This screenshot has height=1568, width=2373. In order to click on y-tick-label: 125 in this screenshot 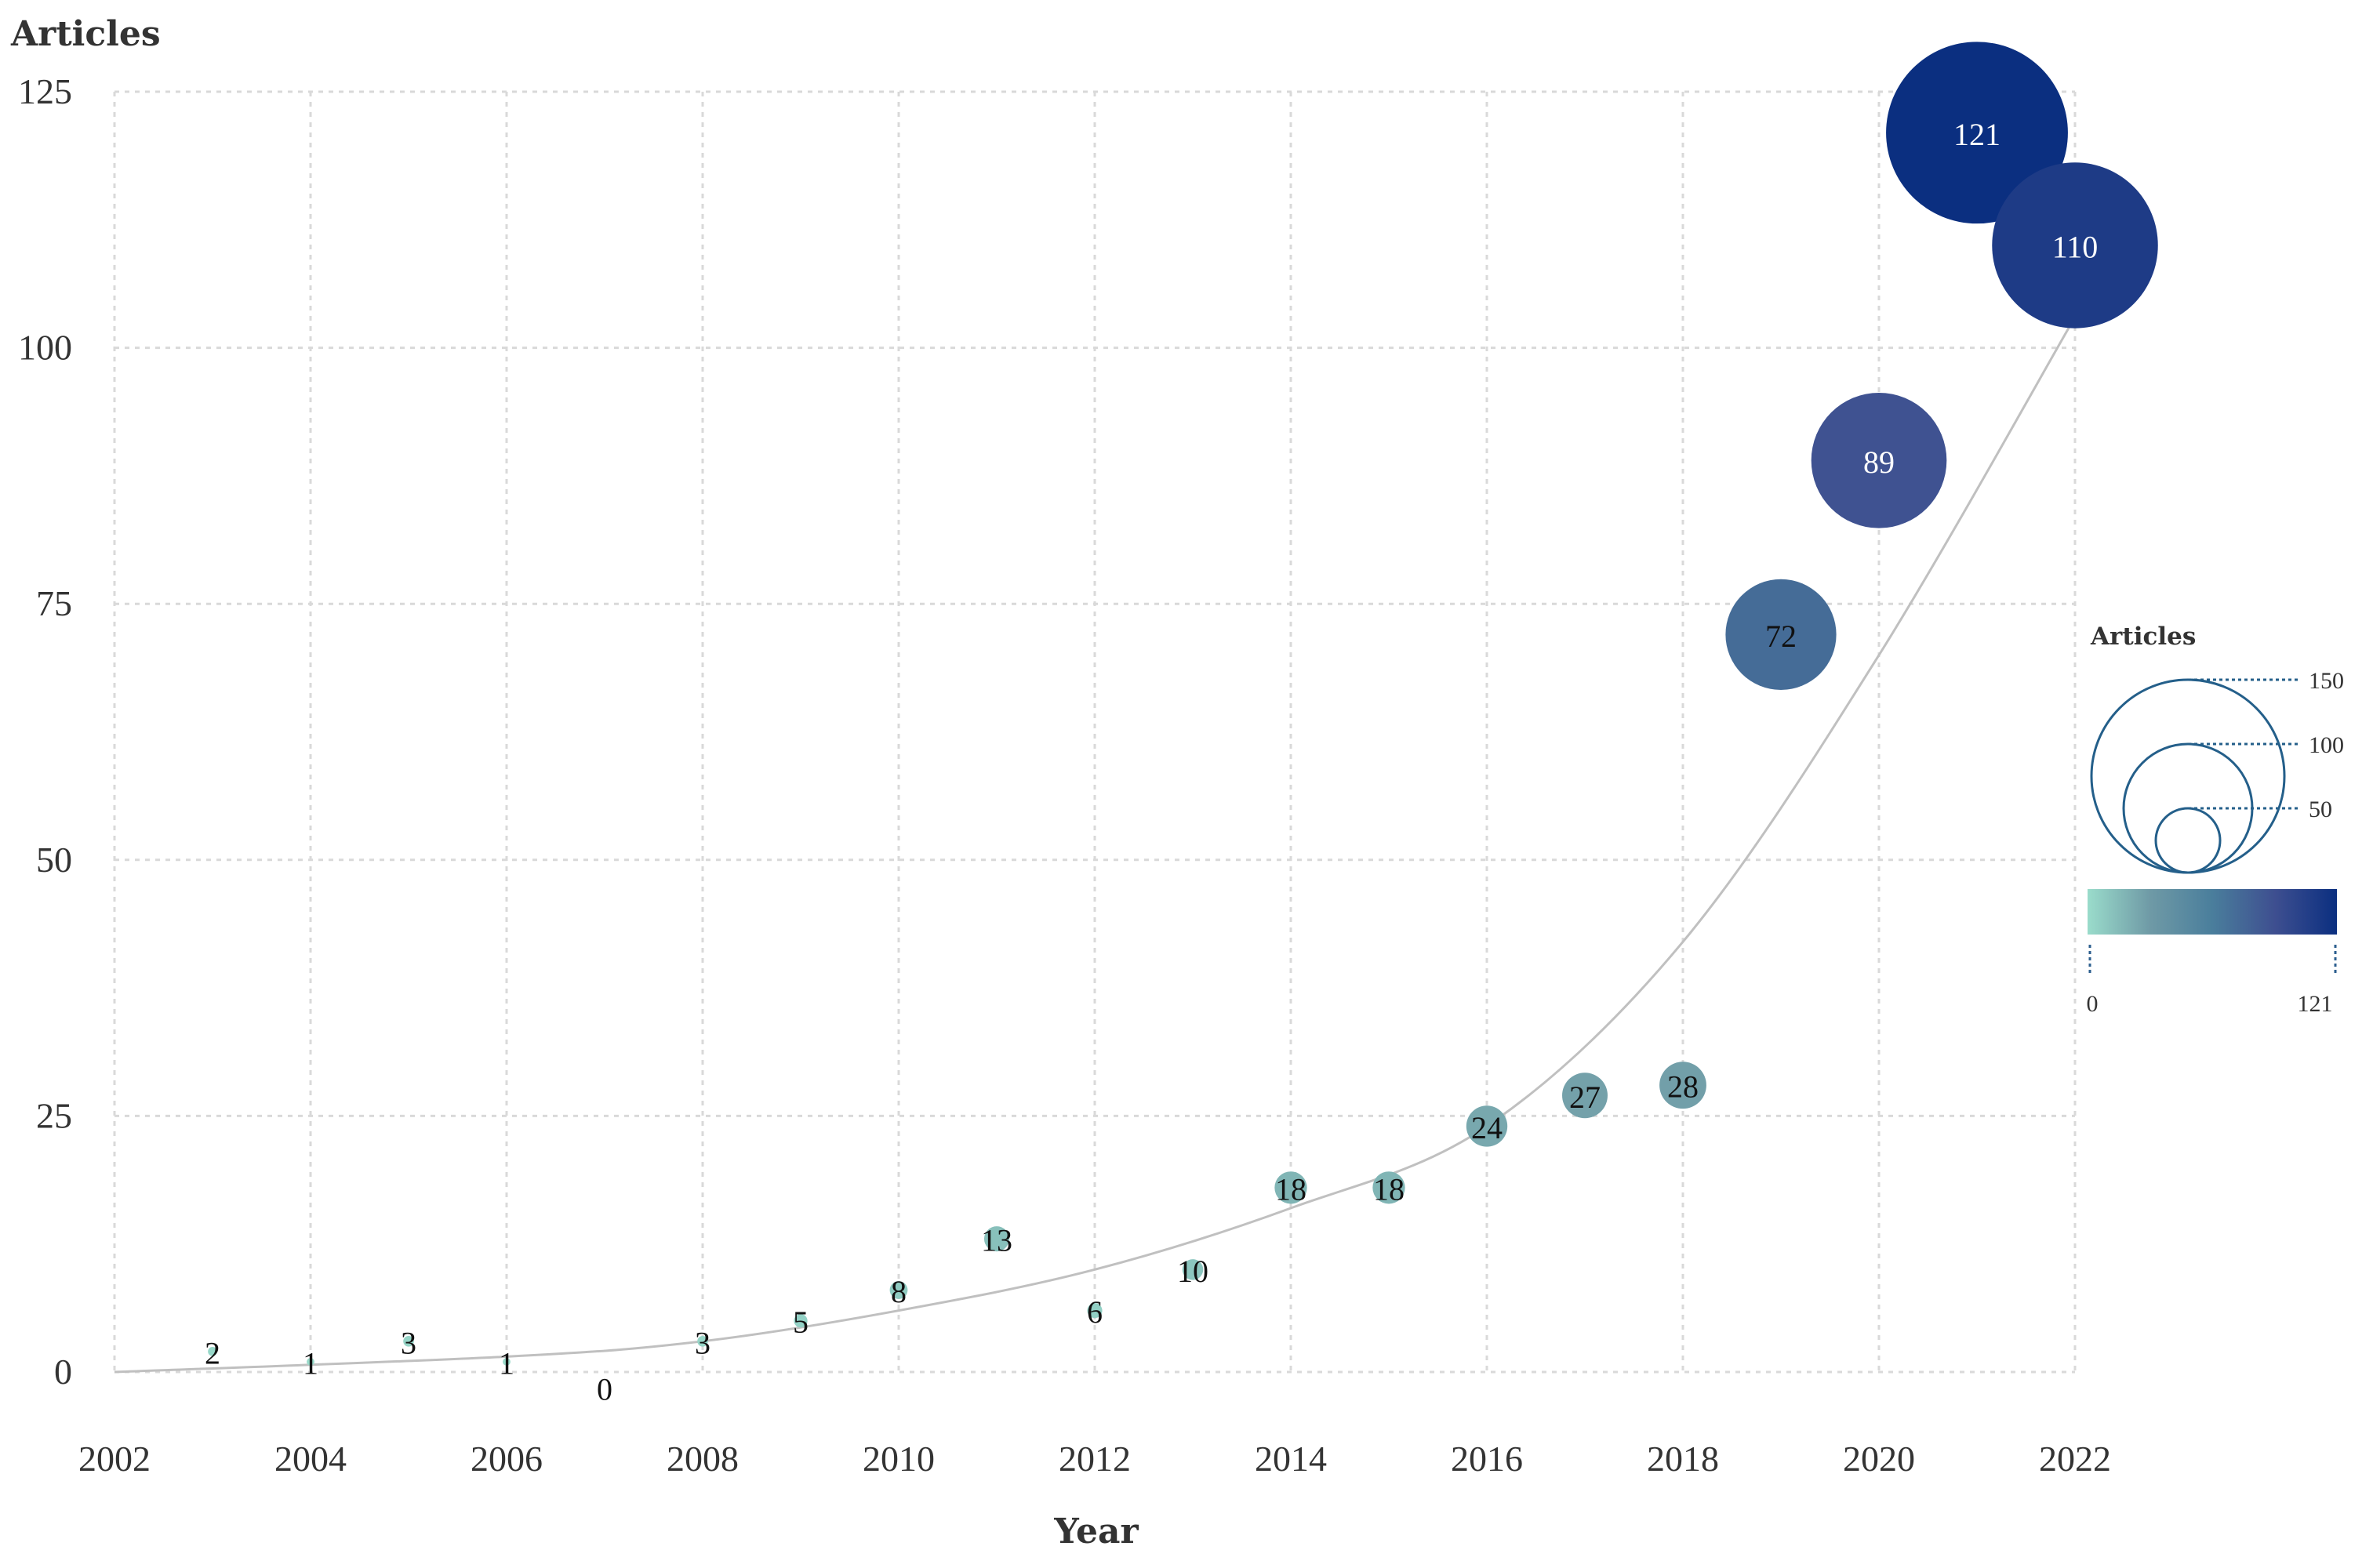, I will do `click(45, 91)`.